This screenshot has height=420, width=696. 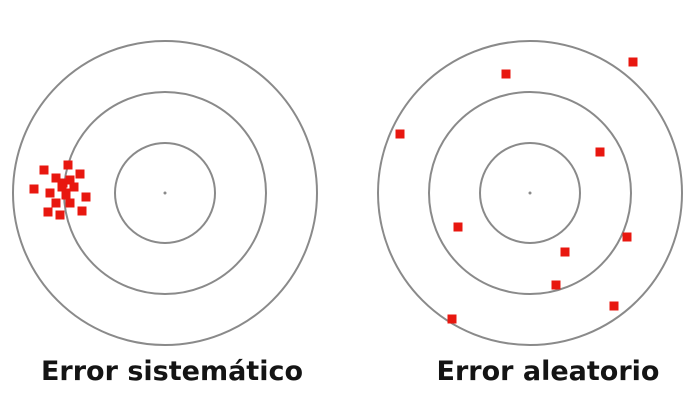 What do you see at coordinates (60, 190) in the screenshot?
I see `hit-cluster` at bounding box center [60, 190].